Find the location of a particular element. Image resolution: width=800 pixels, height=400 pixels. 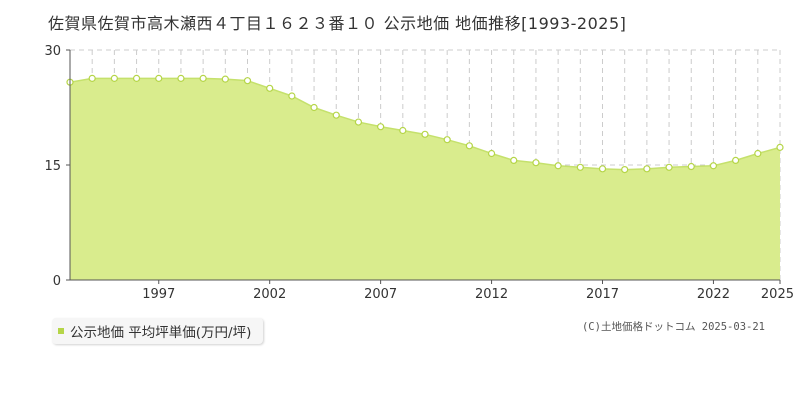

y-tick-label: 15 is located at coordinates (52, 166).